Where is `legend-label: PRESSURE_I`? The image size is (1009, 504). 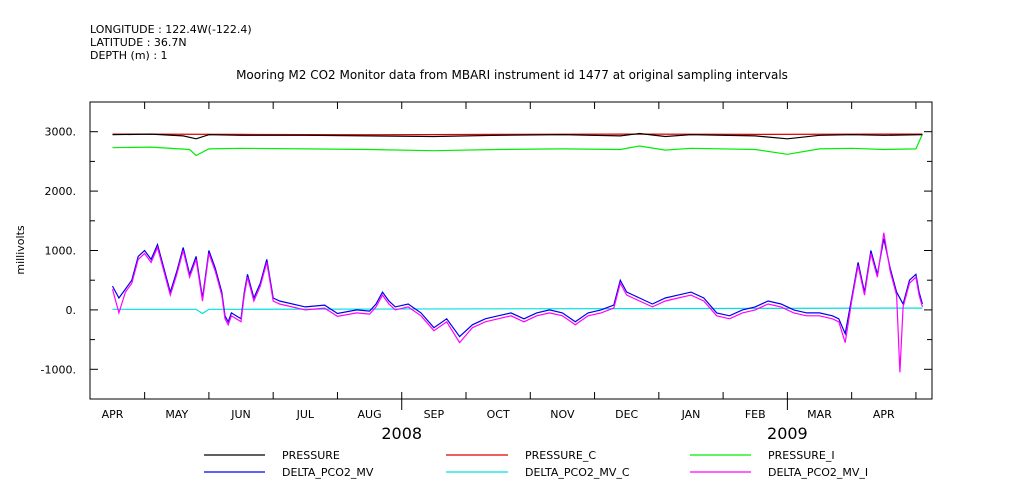 legend-label: PRESSURE_I is located at coordinates (801, 455).